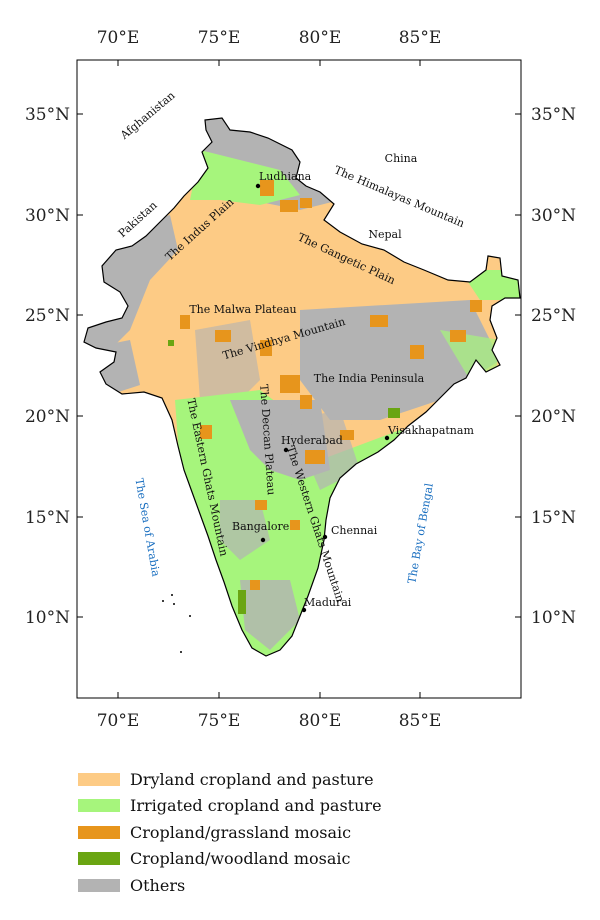 The image size is (600, 920). I want to click on west-central-others-zone, so click(227, 365).